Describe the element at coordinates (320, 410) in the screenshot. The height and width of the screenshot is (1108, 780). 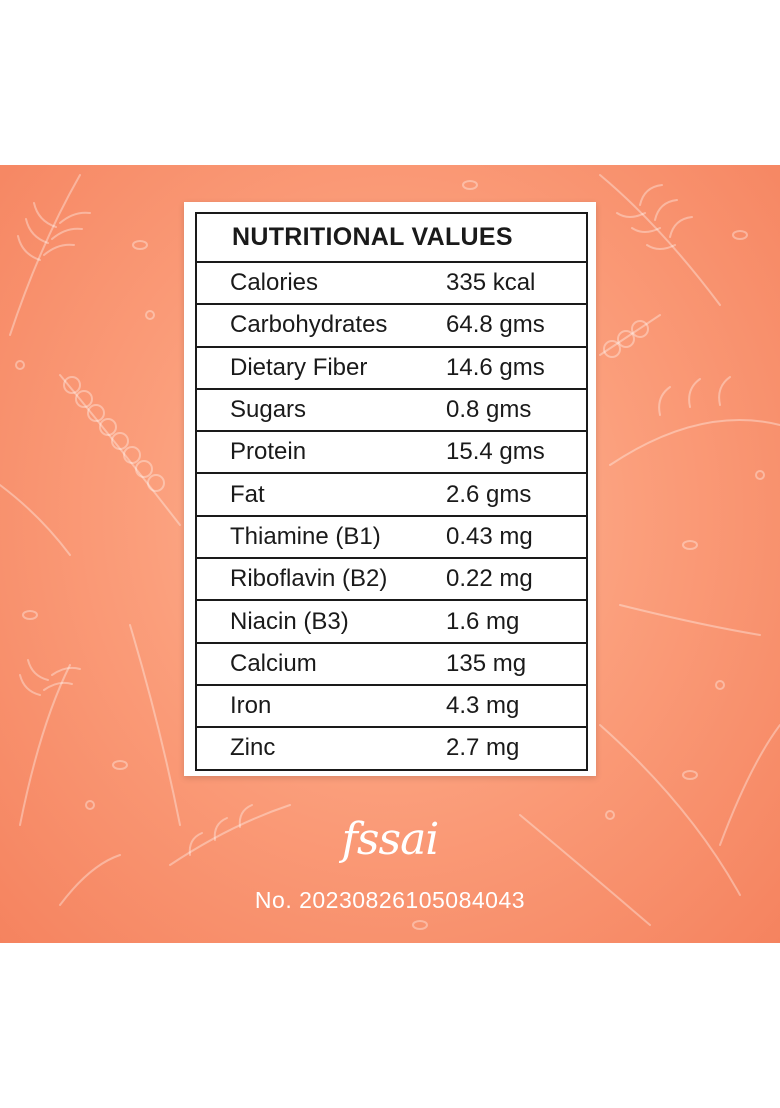
I see `nutrient-name: Sugars` at that location.